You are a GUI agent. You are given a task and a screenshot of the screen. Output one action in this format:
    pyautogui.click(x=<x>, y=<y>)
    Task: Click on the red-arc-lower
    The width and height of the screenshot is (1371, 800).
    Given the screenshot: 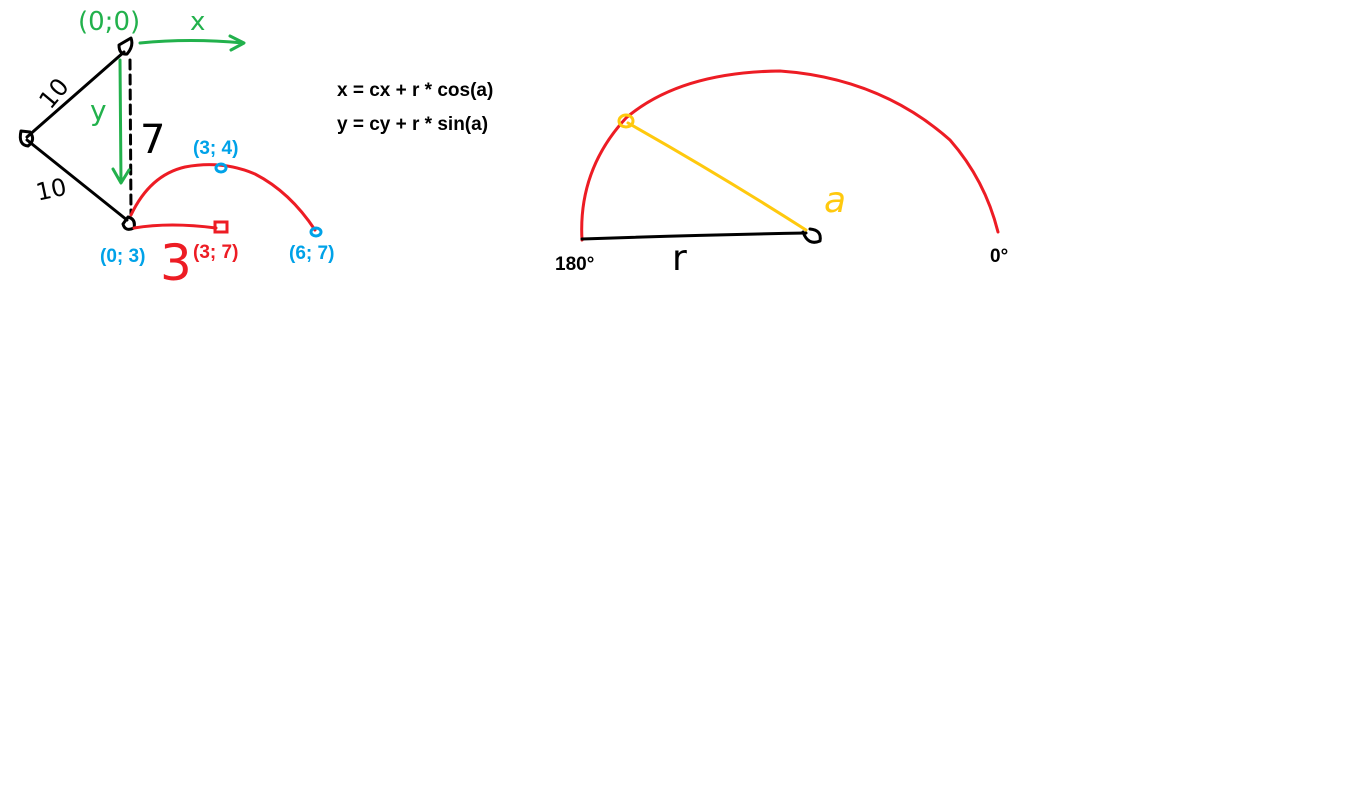 What is the action you would take?
    pyautogui.click(x=175, y=226)
    